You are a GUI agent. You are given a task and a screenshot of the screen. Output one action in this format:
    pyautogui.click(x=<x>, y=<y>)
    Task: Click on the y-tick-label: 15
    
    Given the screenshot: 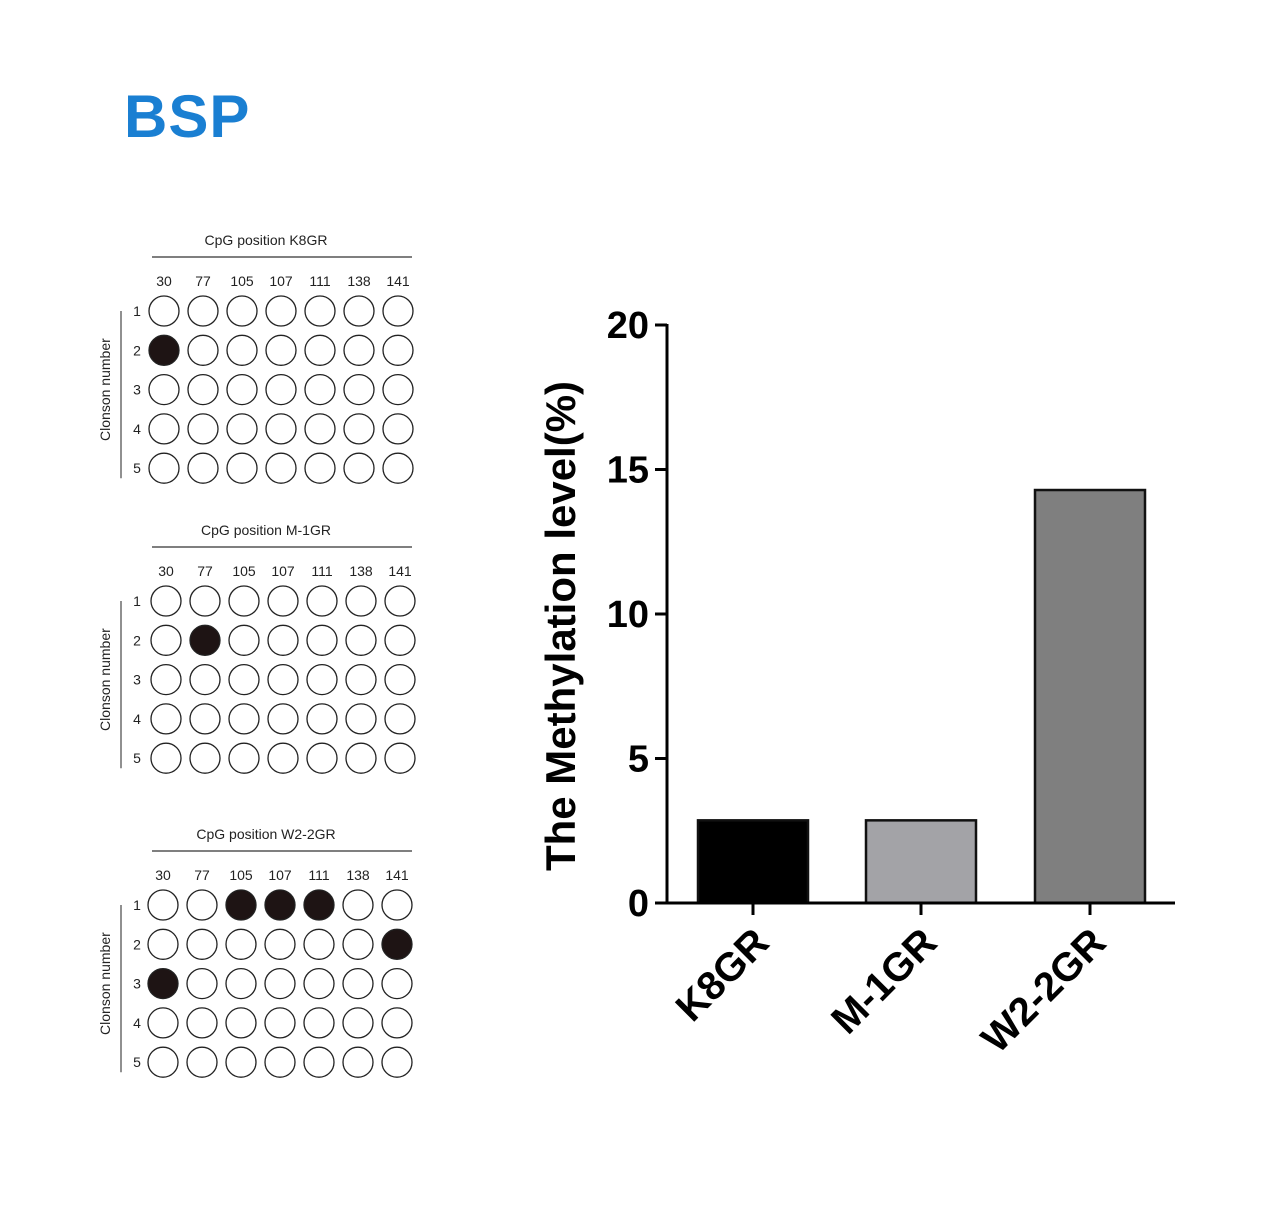 What is the action you would take?
    pyautogui.click(x=628, y=471)
    